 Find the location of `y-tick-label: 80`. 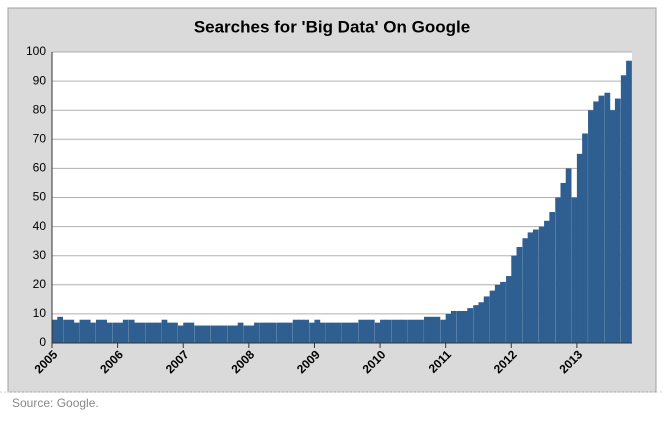

y-tick-label: 80 is located at coordinates (40, 109).